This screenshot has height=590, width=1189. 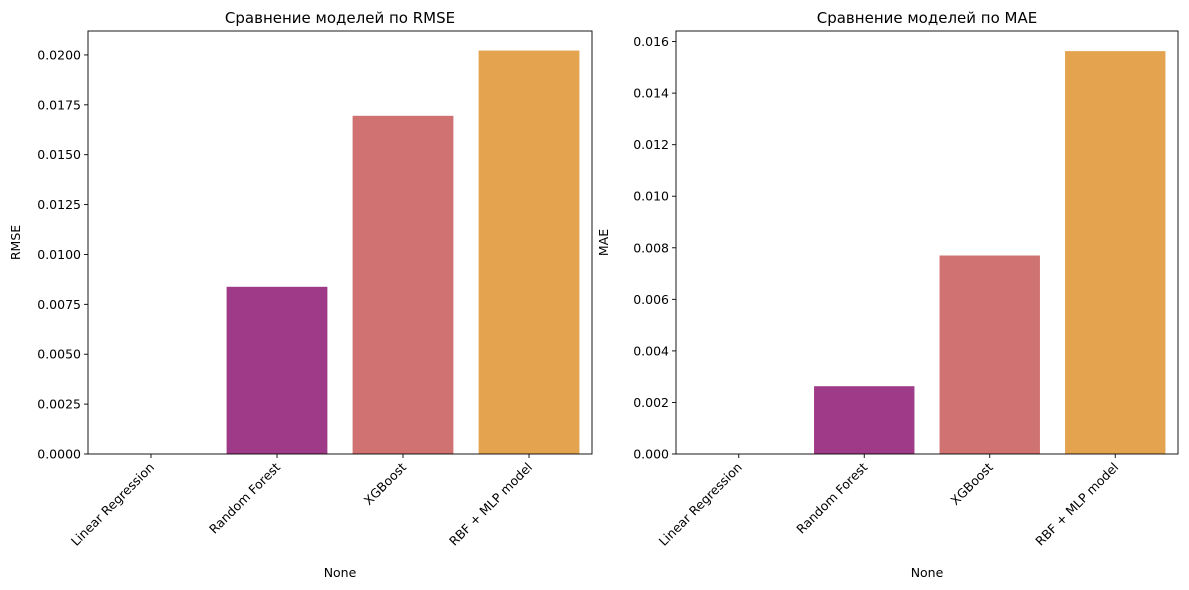 I want to click on rmse-x-axis-label: None, so click(x=340, y=572).